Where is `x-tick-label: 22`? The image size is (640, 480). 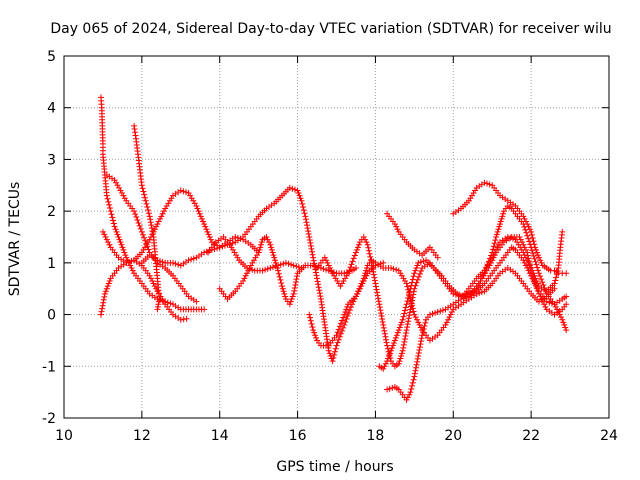
x-tick-label: 22 is located at coordinates (531, 436).